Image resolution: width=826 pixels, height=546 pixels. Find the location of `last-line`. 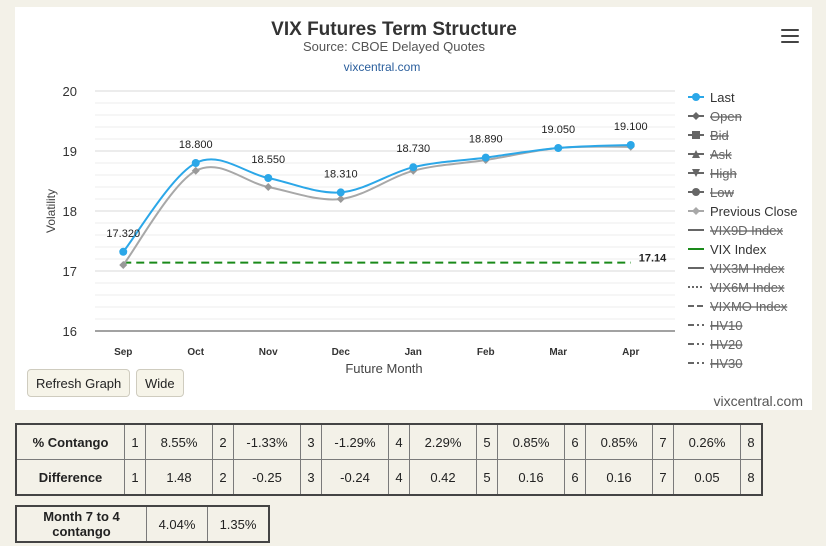

last-line is located at coordinates (376, 198).